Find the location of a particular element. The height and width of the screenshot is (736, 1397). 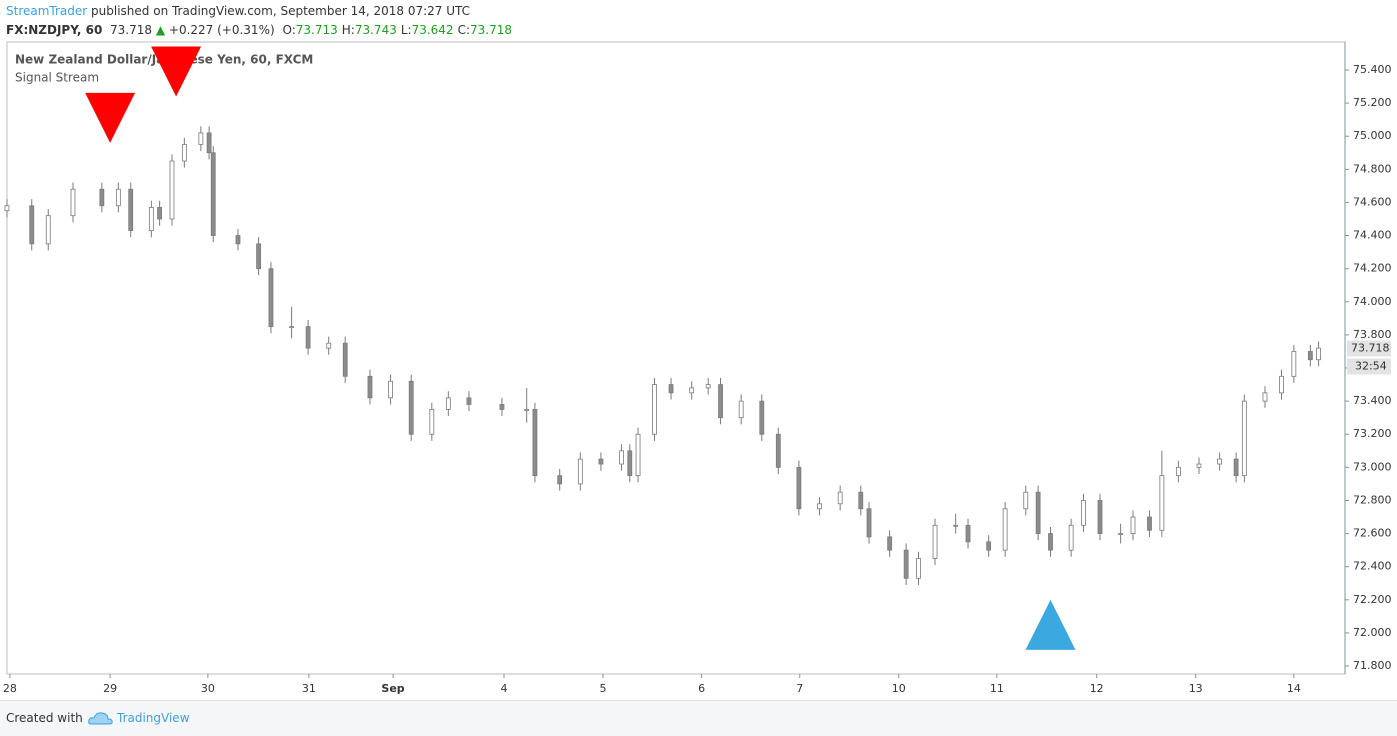

author: StreamTrader is located at coordinates (47, 11).